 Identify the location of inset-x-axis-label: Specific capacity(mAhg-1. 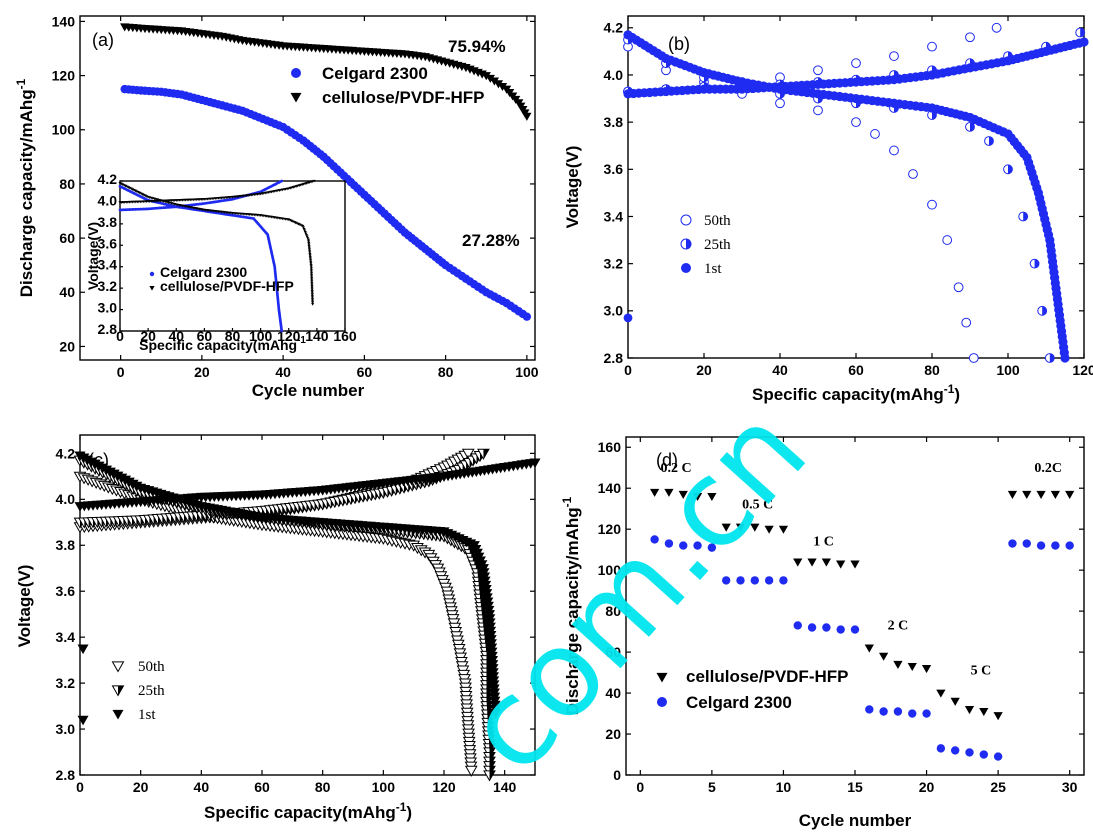
(222, 344).